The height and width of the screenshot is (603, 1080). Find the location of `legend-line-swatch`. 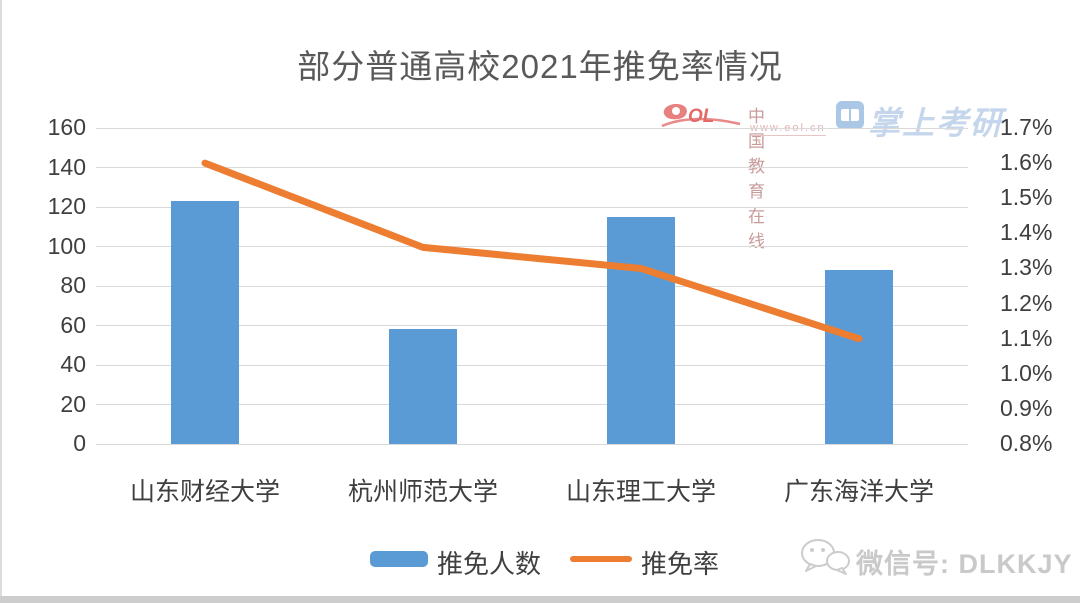

legend-line-swatch is located at coordinates (601, 559).